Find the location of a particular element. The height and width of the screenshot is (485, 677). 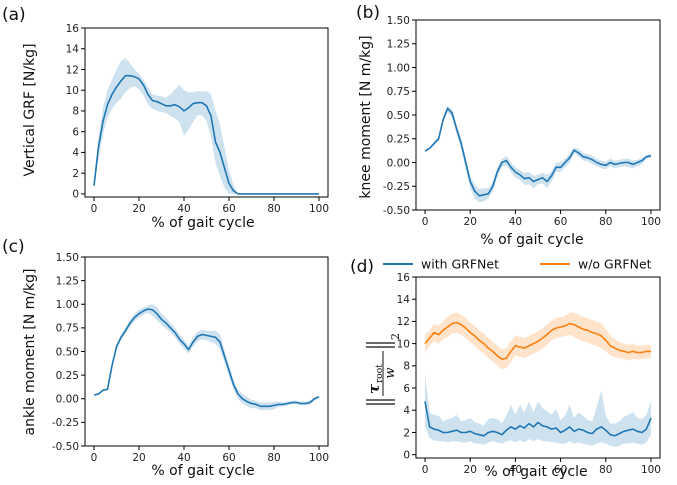

legend-entry: with GRFNet is located at coordinates (460, 264).